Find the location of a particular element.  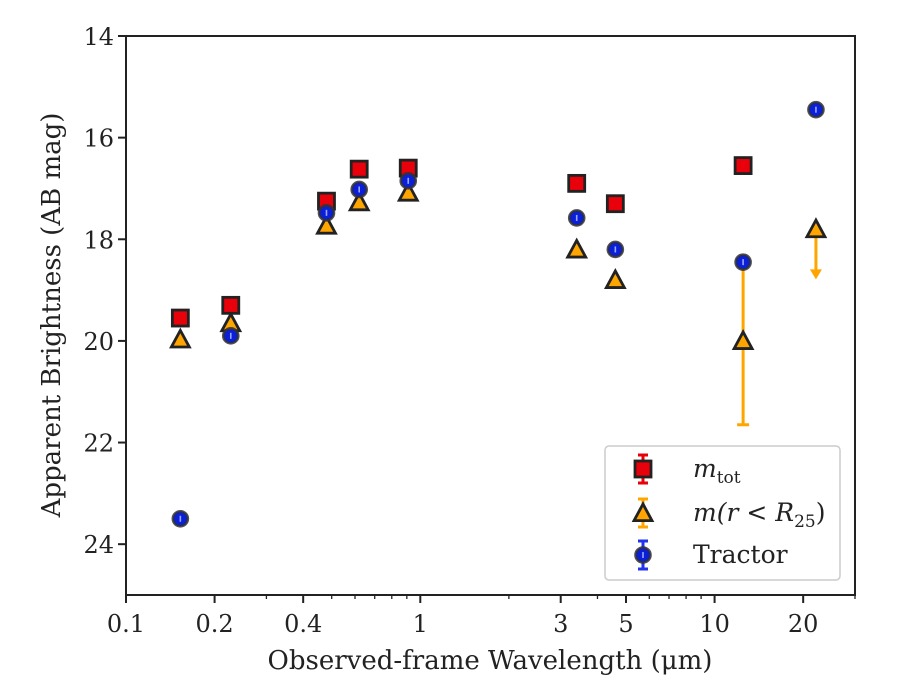

y-tick-label: 18 is located at coordinates (98, 240).